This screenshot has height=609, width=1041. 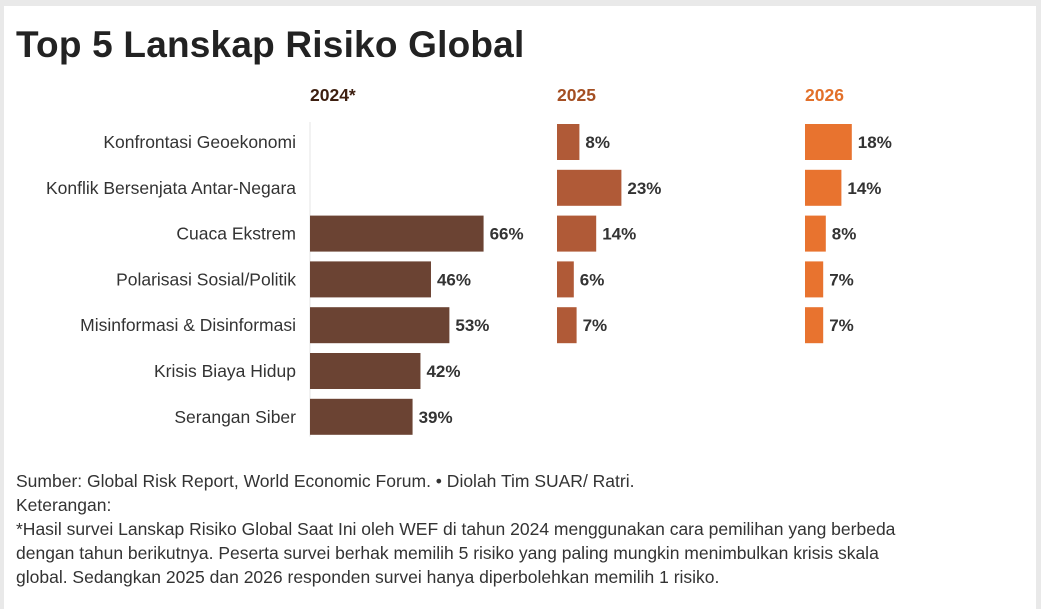 What do you see at coordinates (644, 188) in the screenshot?
I see `data-label: 23%` at bounding box center [644, 188].